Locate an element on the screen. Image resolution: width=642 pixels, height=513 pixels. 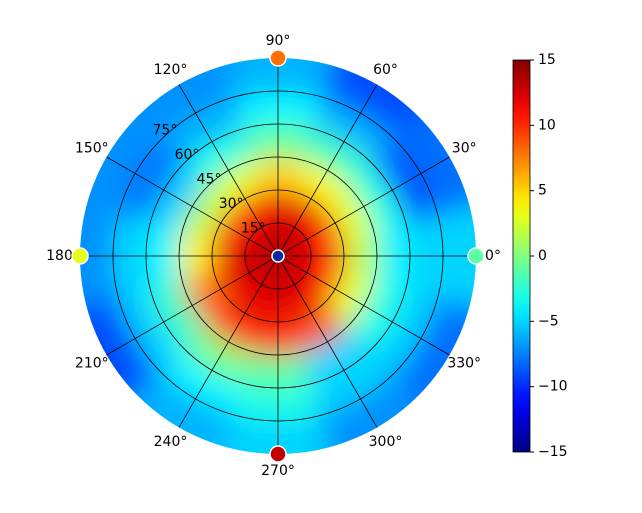
theta-tick-label: 90° is located at coordinates (278, 41).